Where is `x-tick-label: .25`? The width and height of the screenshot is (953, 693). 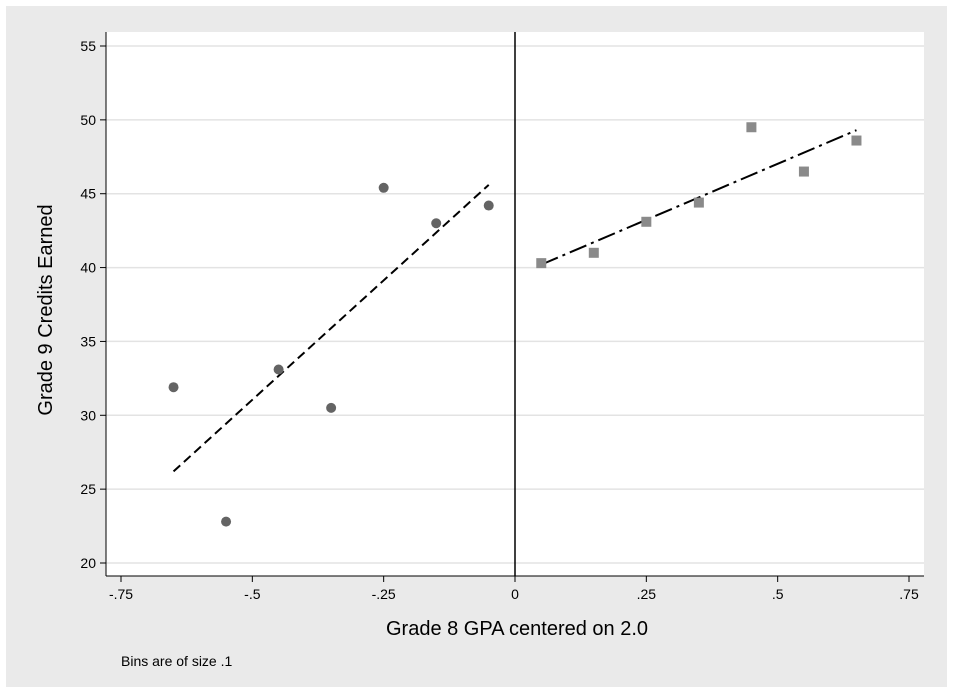
x-tick-label: .25 is located at coordinates (647, 594).